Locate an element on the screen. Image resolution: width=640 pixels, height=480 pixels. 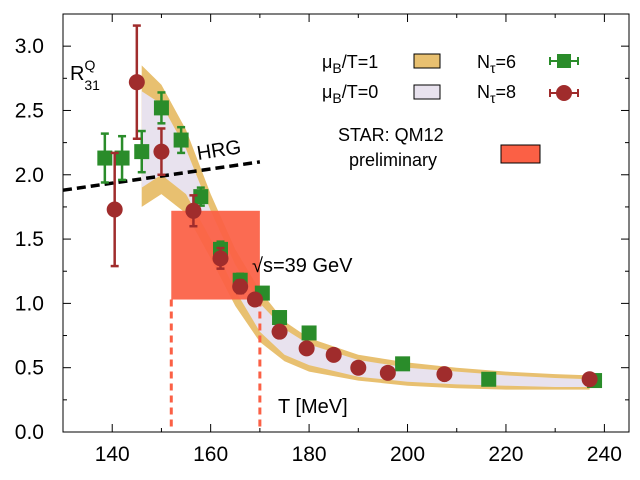
y-axis-label: RQ 31 is located at coordinates (85, 75).